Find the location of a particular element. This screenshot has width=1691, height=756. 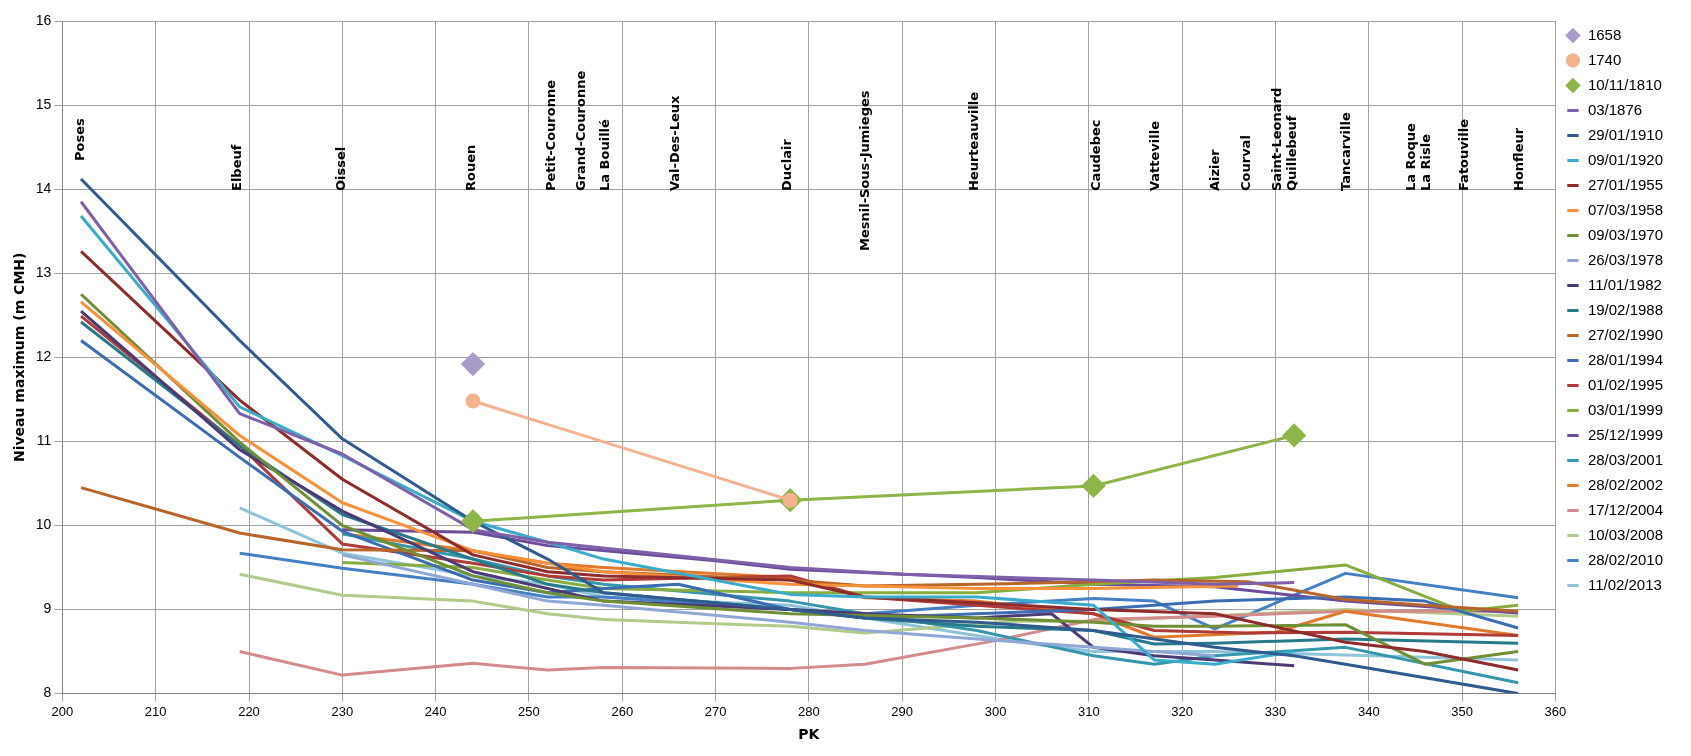

annotation: Vatteville is located at coordinates (1154, 155).